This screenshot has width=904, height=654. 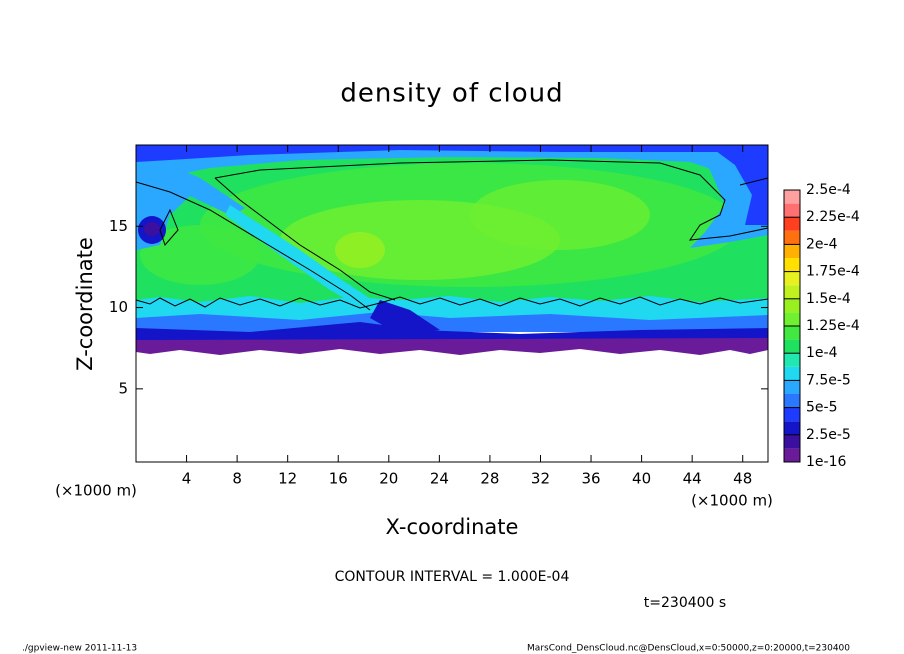 What do you see at coordinates (833, 272) in the screenshot?
I see `colorbar-label: 1.75e-4` at bounding box center [833, 272].